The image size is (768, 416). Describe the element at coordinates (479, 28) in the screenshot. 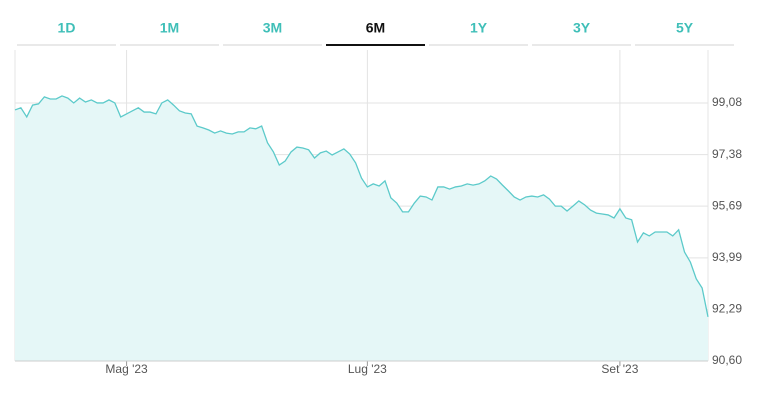

I see `tab: 1Y` at that location.